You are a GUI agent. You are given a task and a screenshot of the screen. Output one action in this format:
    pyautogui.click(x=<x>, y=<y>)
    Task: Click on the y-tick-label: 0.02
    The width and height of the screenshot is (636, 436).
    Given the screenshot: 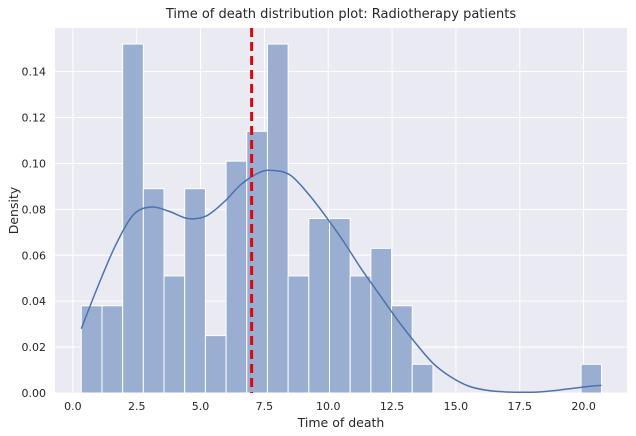 What is the action you would take?
    pyautogui.click(x=34, y=347)
    